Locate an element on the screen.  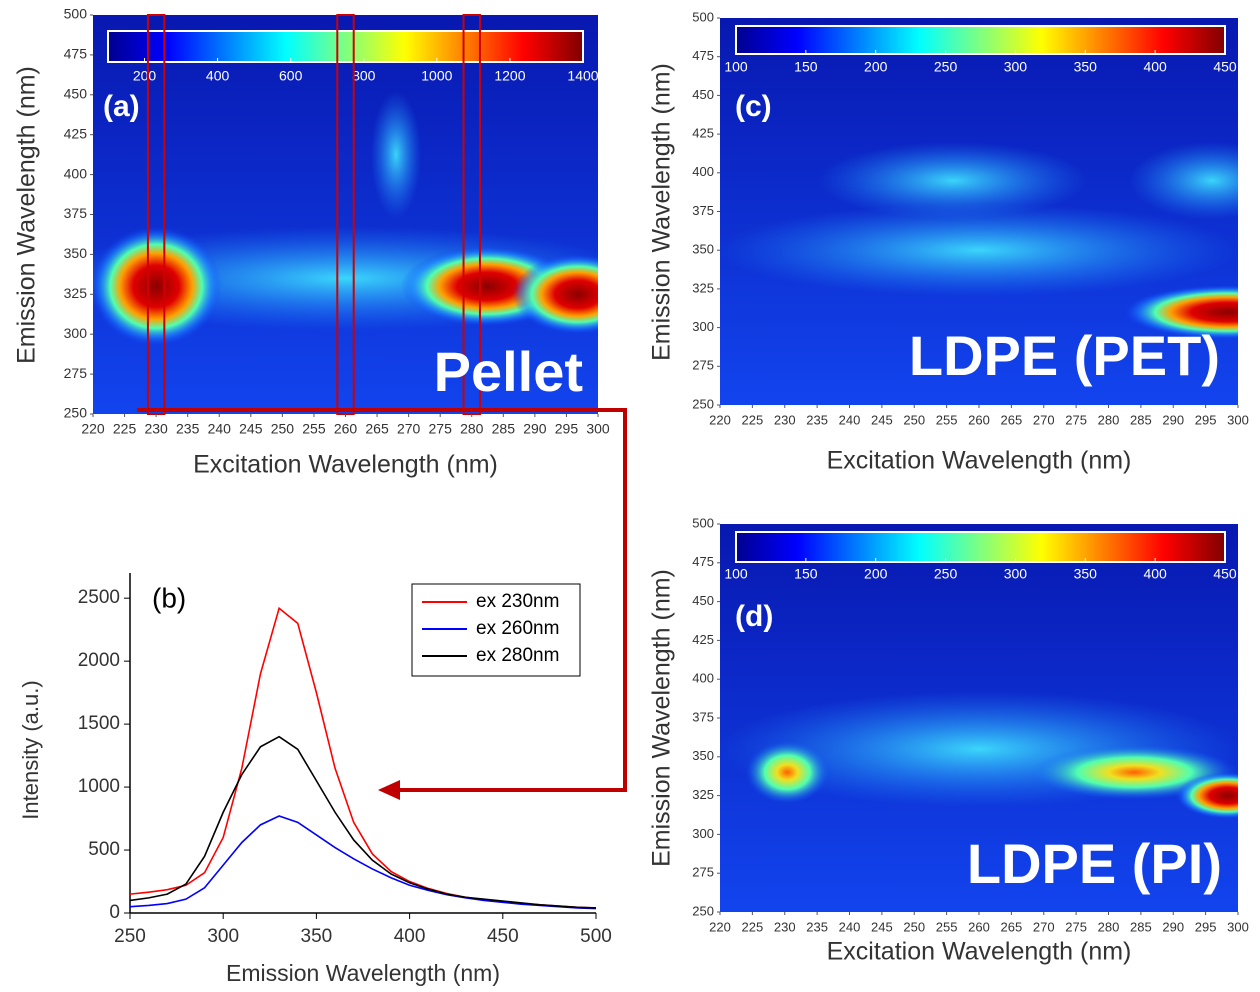
sample-label: LDPE (PET) is located at coordinates (1064, 355).